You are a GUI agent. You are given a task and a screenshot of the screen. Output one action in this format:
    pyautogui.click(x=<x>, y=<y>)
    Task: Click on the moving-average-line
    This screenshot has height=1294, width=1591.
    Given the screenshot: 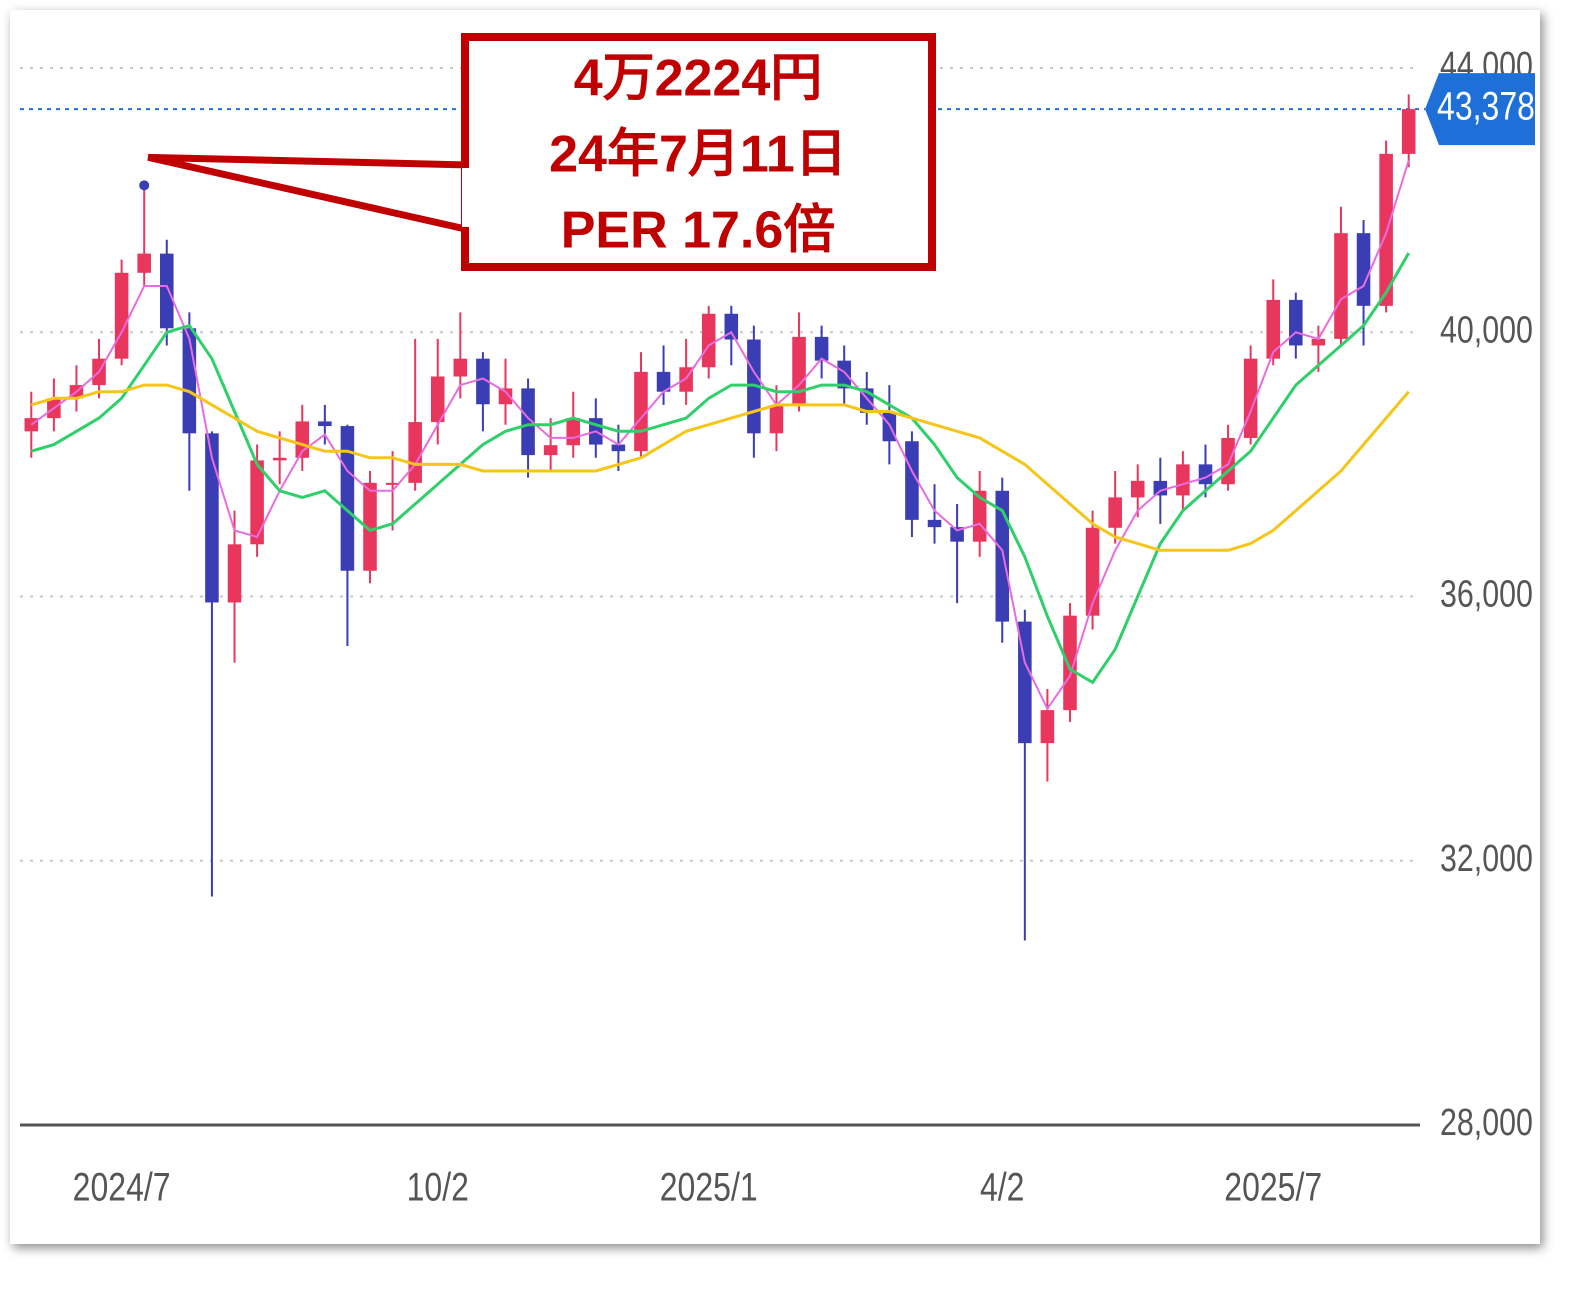 What is the action you would take?
    pyautogui.click(x=720, y=467)
    